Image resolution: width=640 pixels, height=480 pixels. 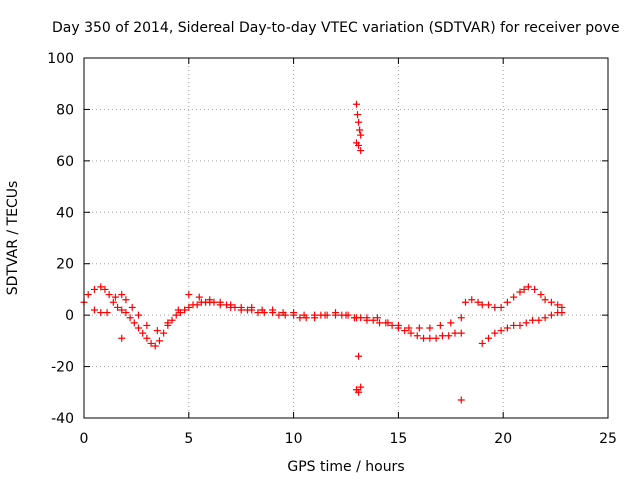 What do you see at coordinates (608, 439) in the screenshot?
I see `x-tick-label: 25` at bounding box center [608, 439].